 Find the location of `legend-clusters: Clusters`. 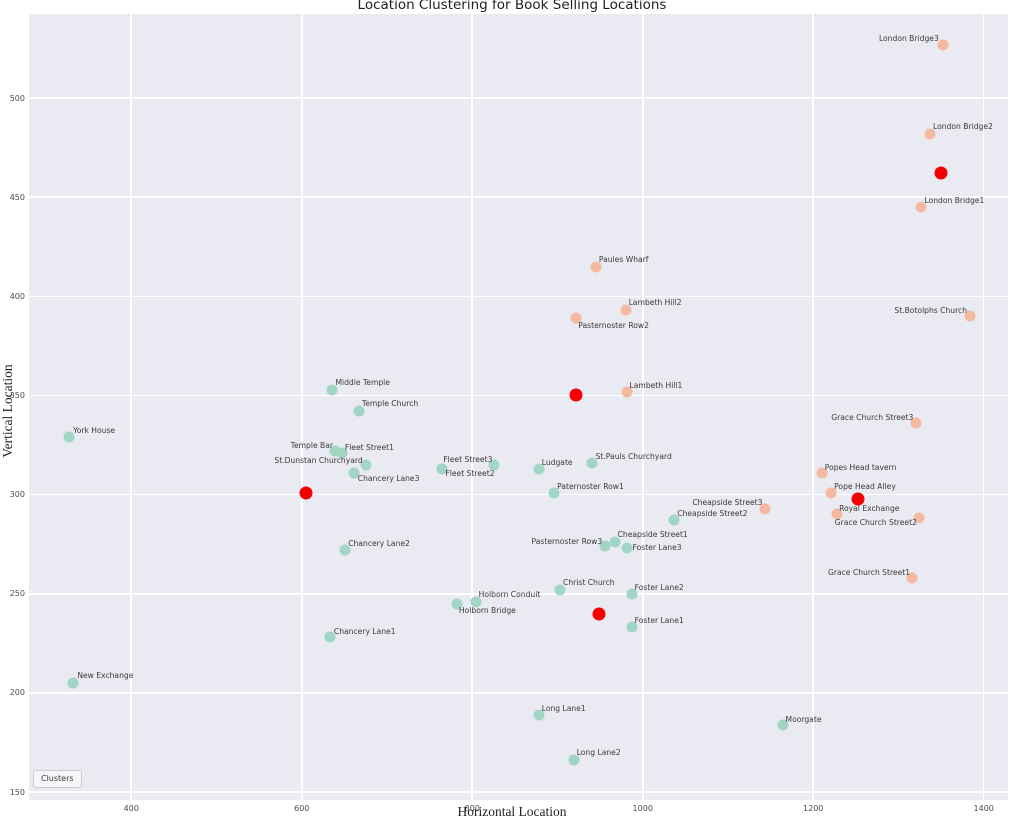

legend-clusters: Clusters is located at coordinates (57, 779).